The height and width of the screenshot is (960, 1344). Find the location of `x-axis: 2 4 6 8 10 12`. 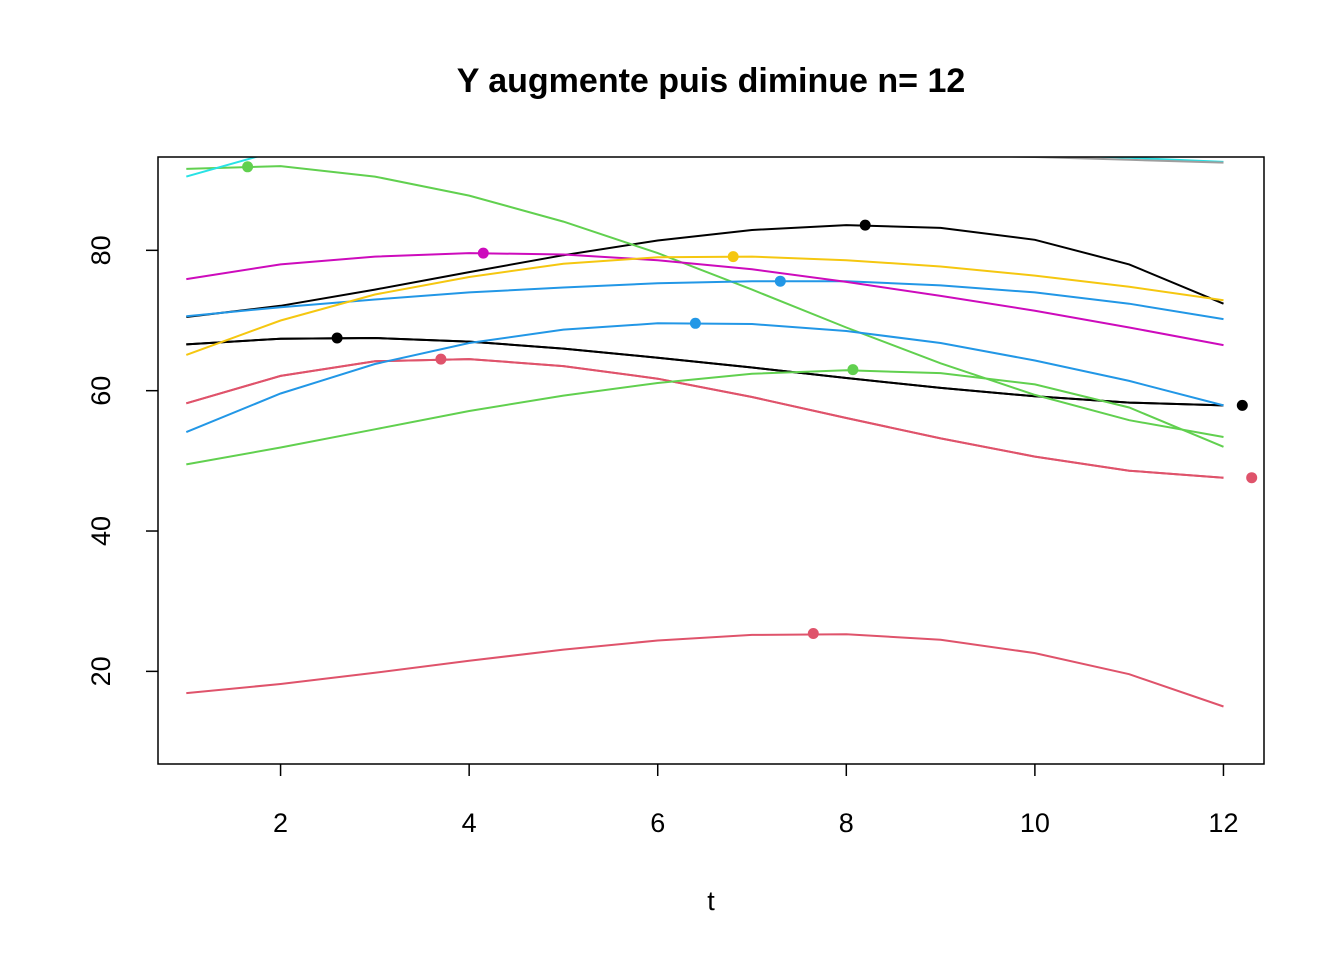

x-axis: 2 4 6 8 10 12 is located at coordinates (755, 801).